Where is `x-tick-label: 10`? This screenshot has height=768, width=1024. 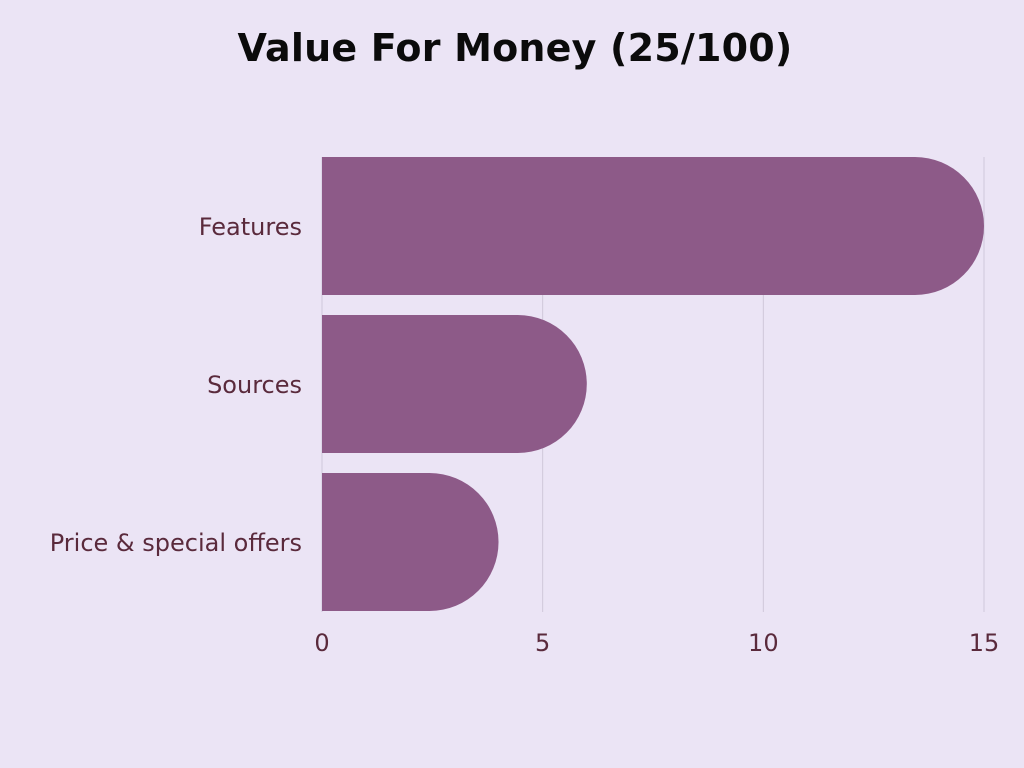 x-tick-label: 10 is located at coordinates (763, 643).